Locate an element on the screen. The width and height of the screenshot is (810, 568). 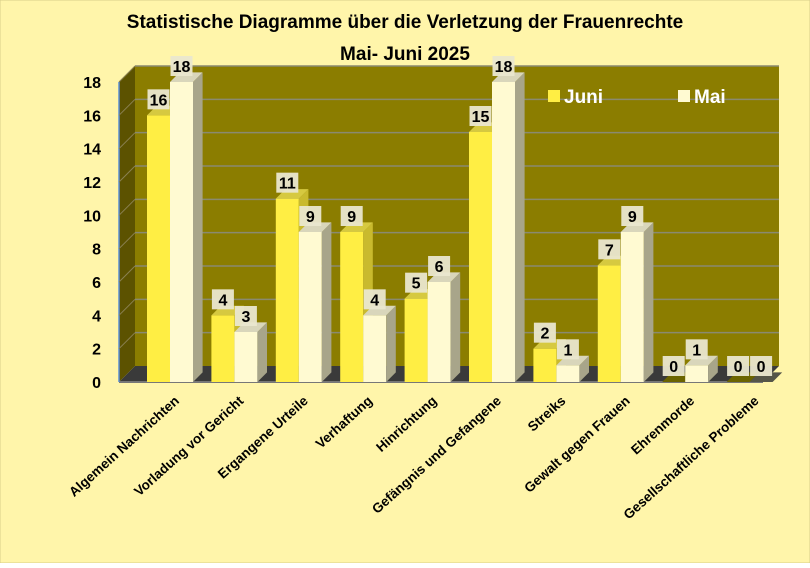
data-label: 18 is located at coordinates (504, 67).